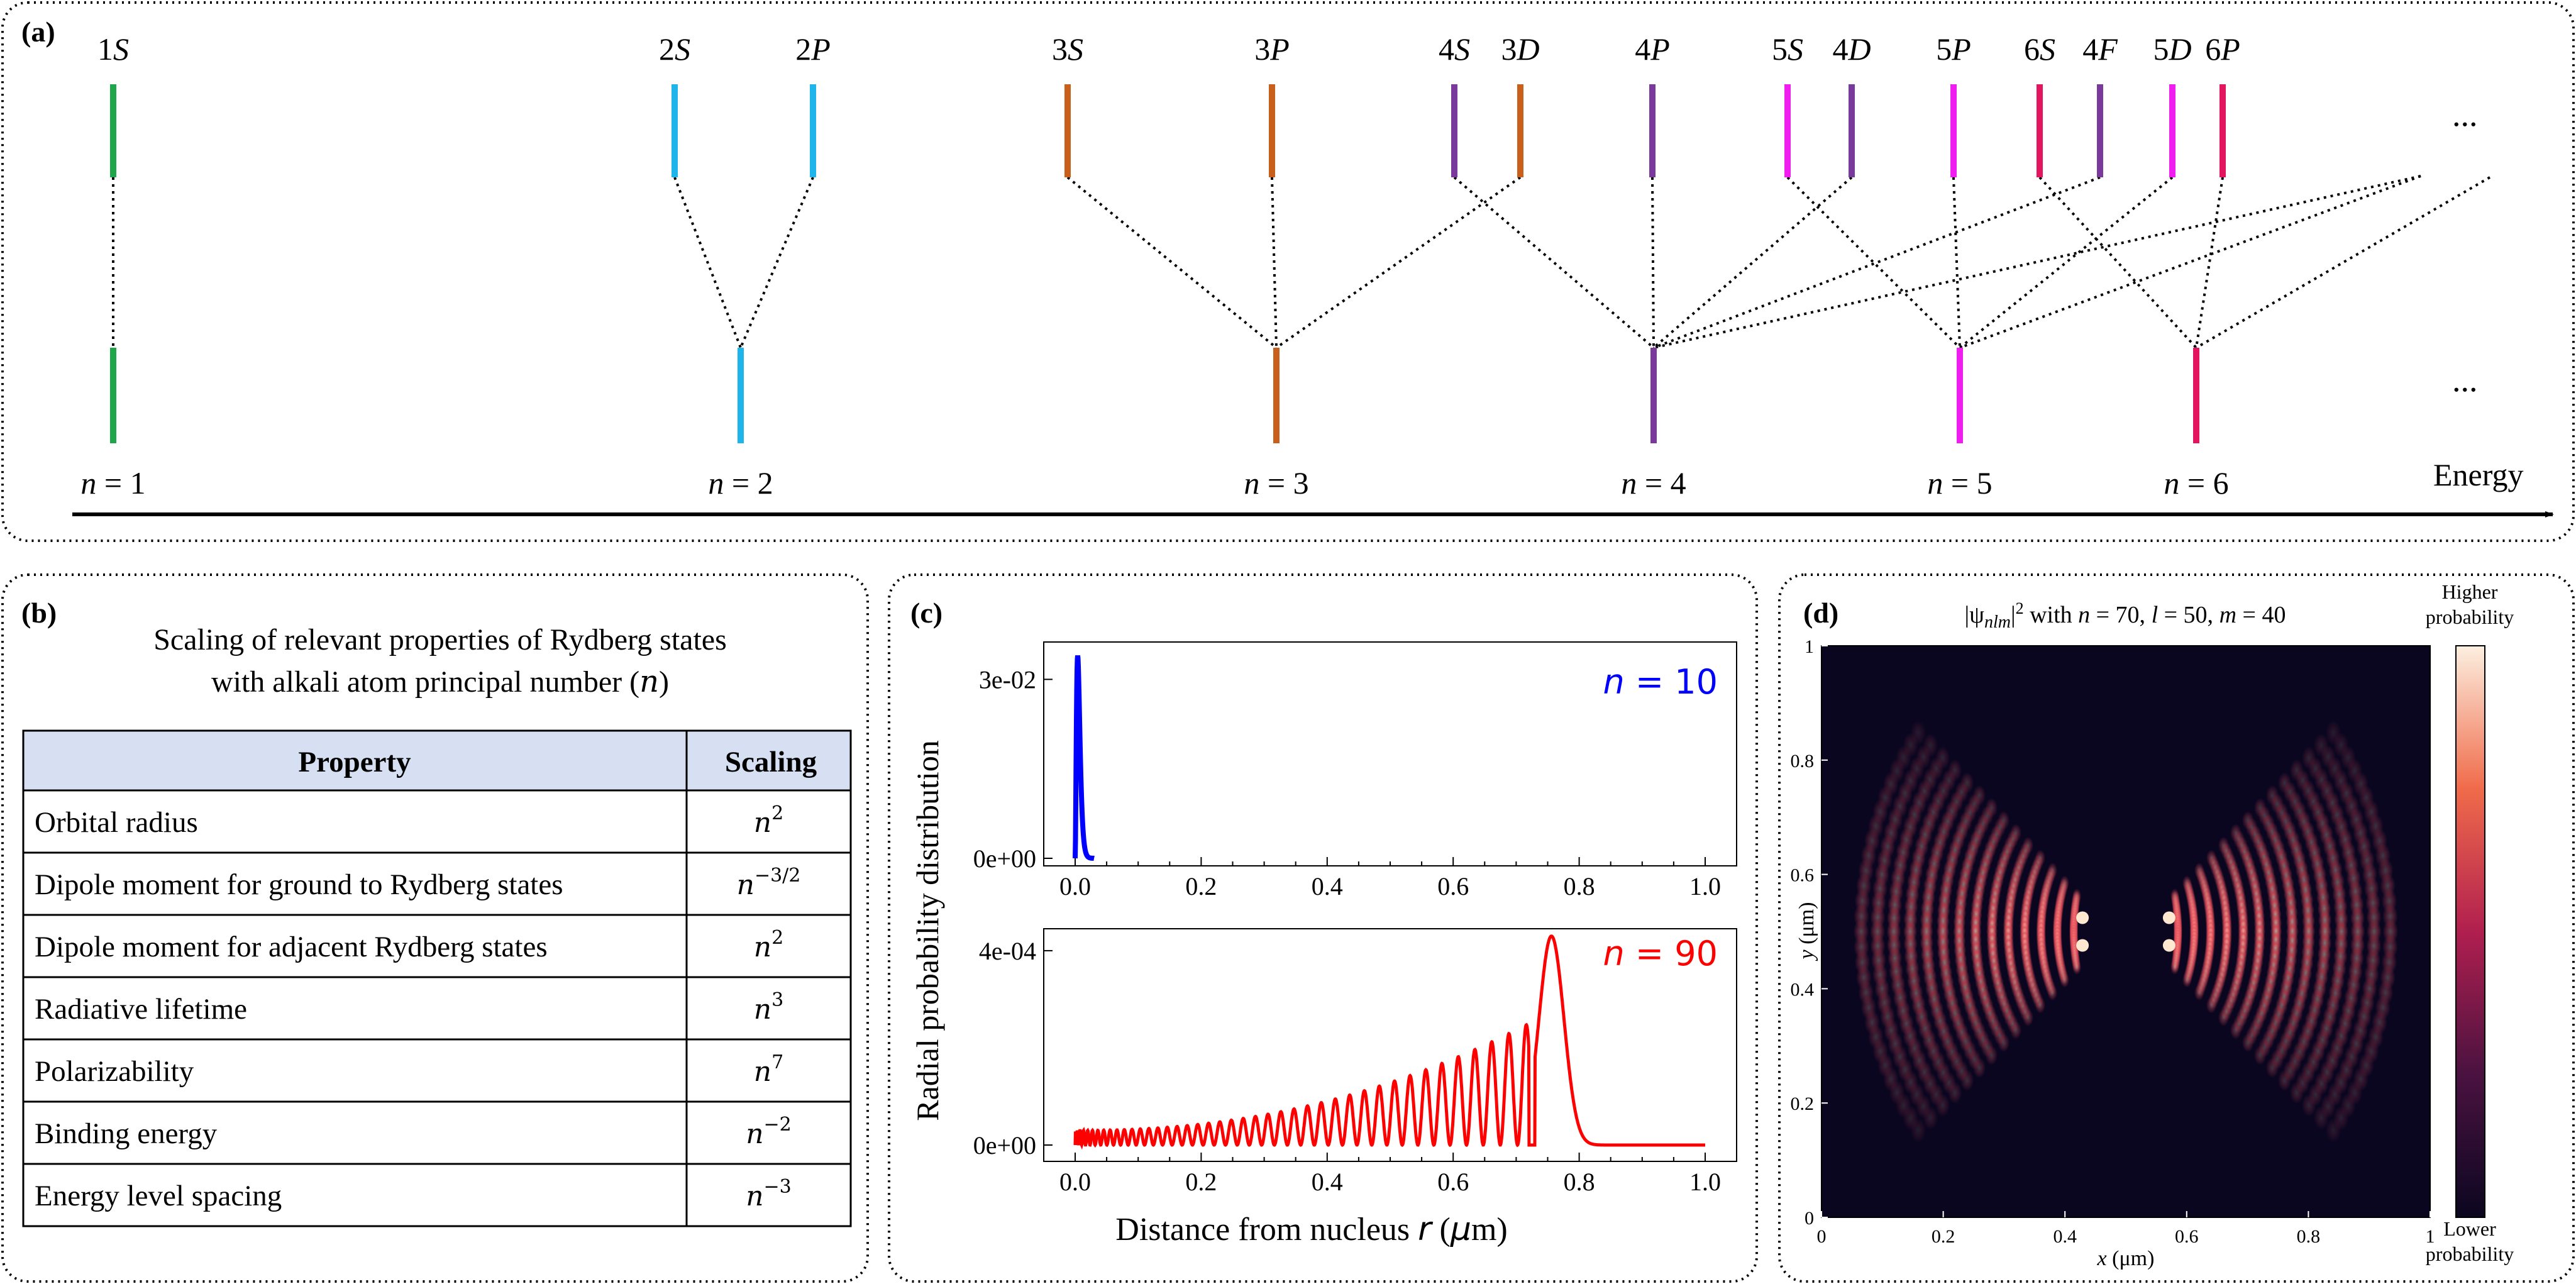 The height and width of the screenshot is (1284, 2576). I want to click on property-cell: Polarizability, so click(114, 1071).